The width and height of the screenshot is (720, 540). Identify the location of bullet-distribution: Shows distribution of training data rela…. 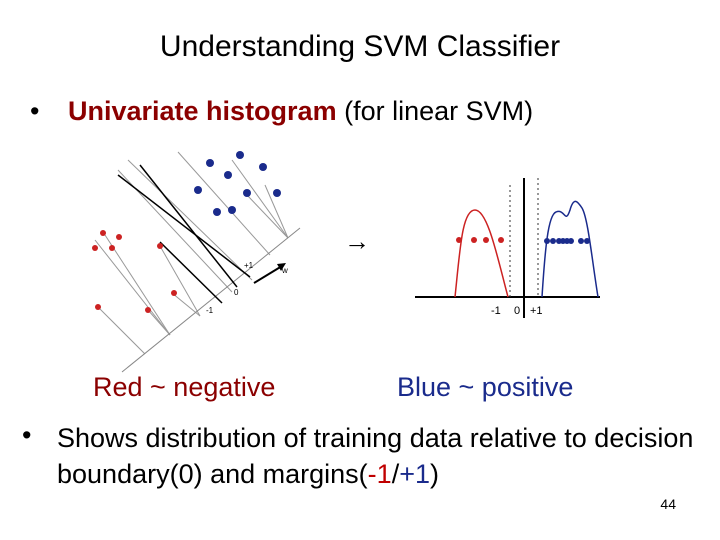
(382, 456).